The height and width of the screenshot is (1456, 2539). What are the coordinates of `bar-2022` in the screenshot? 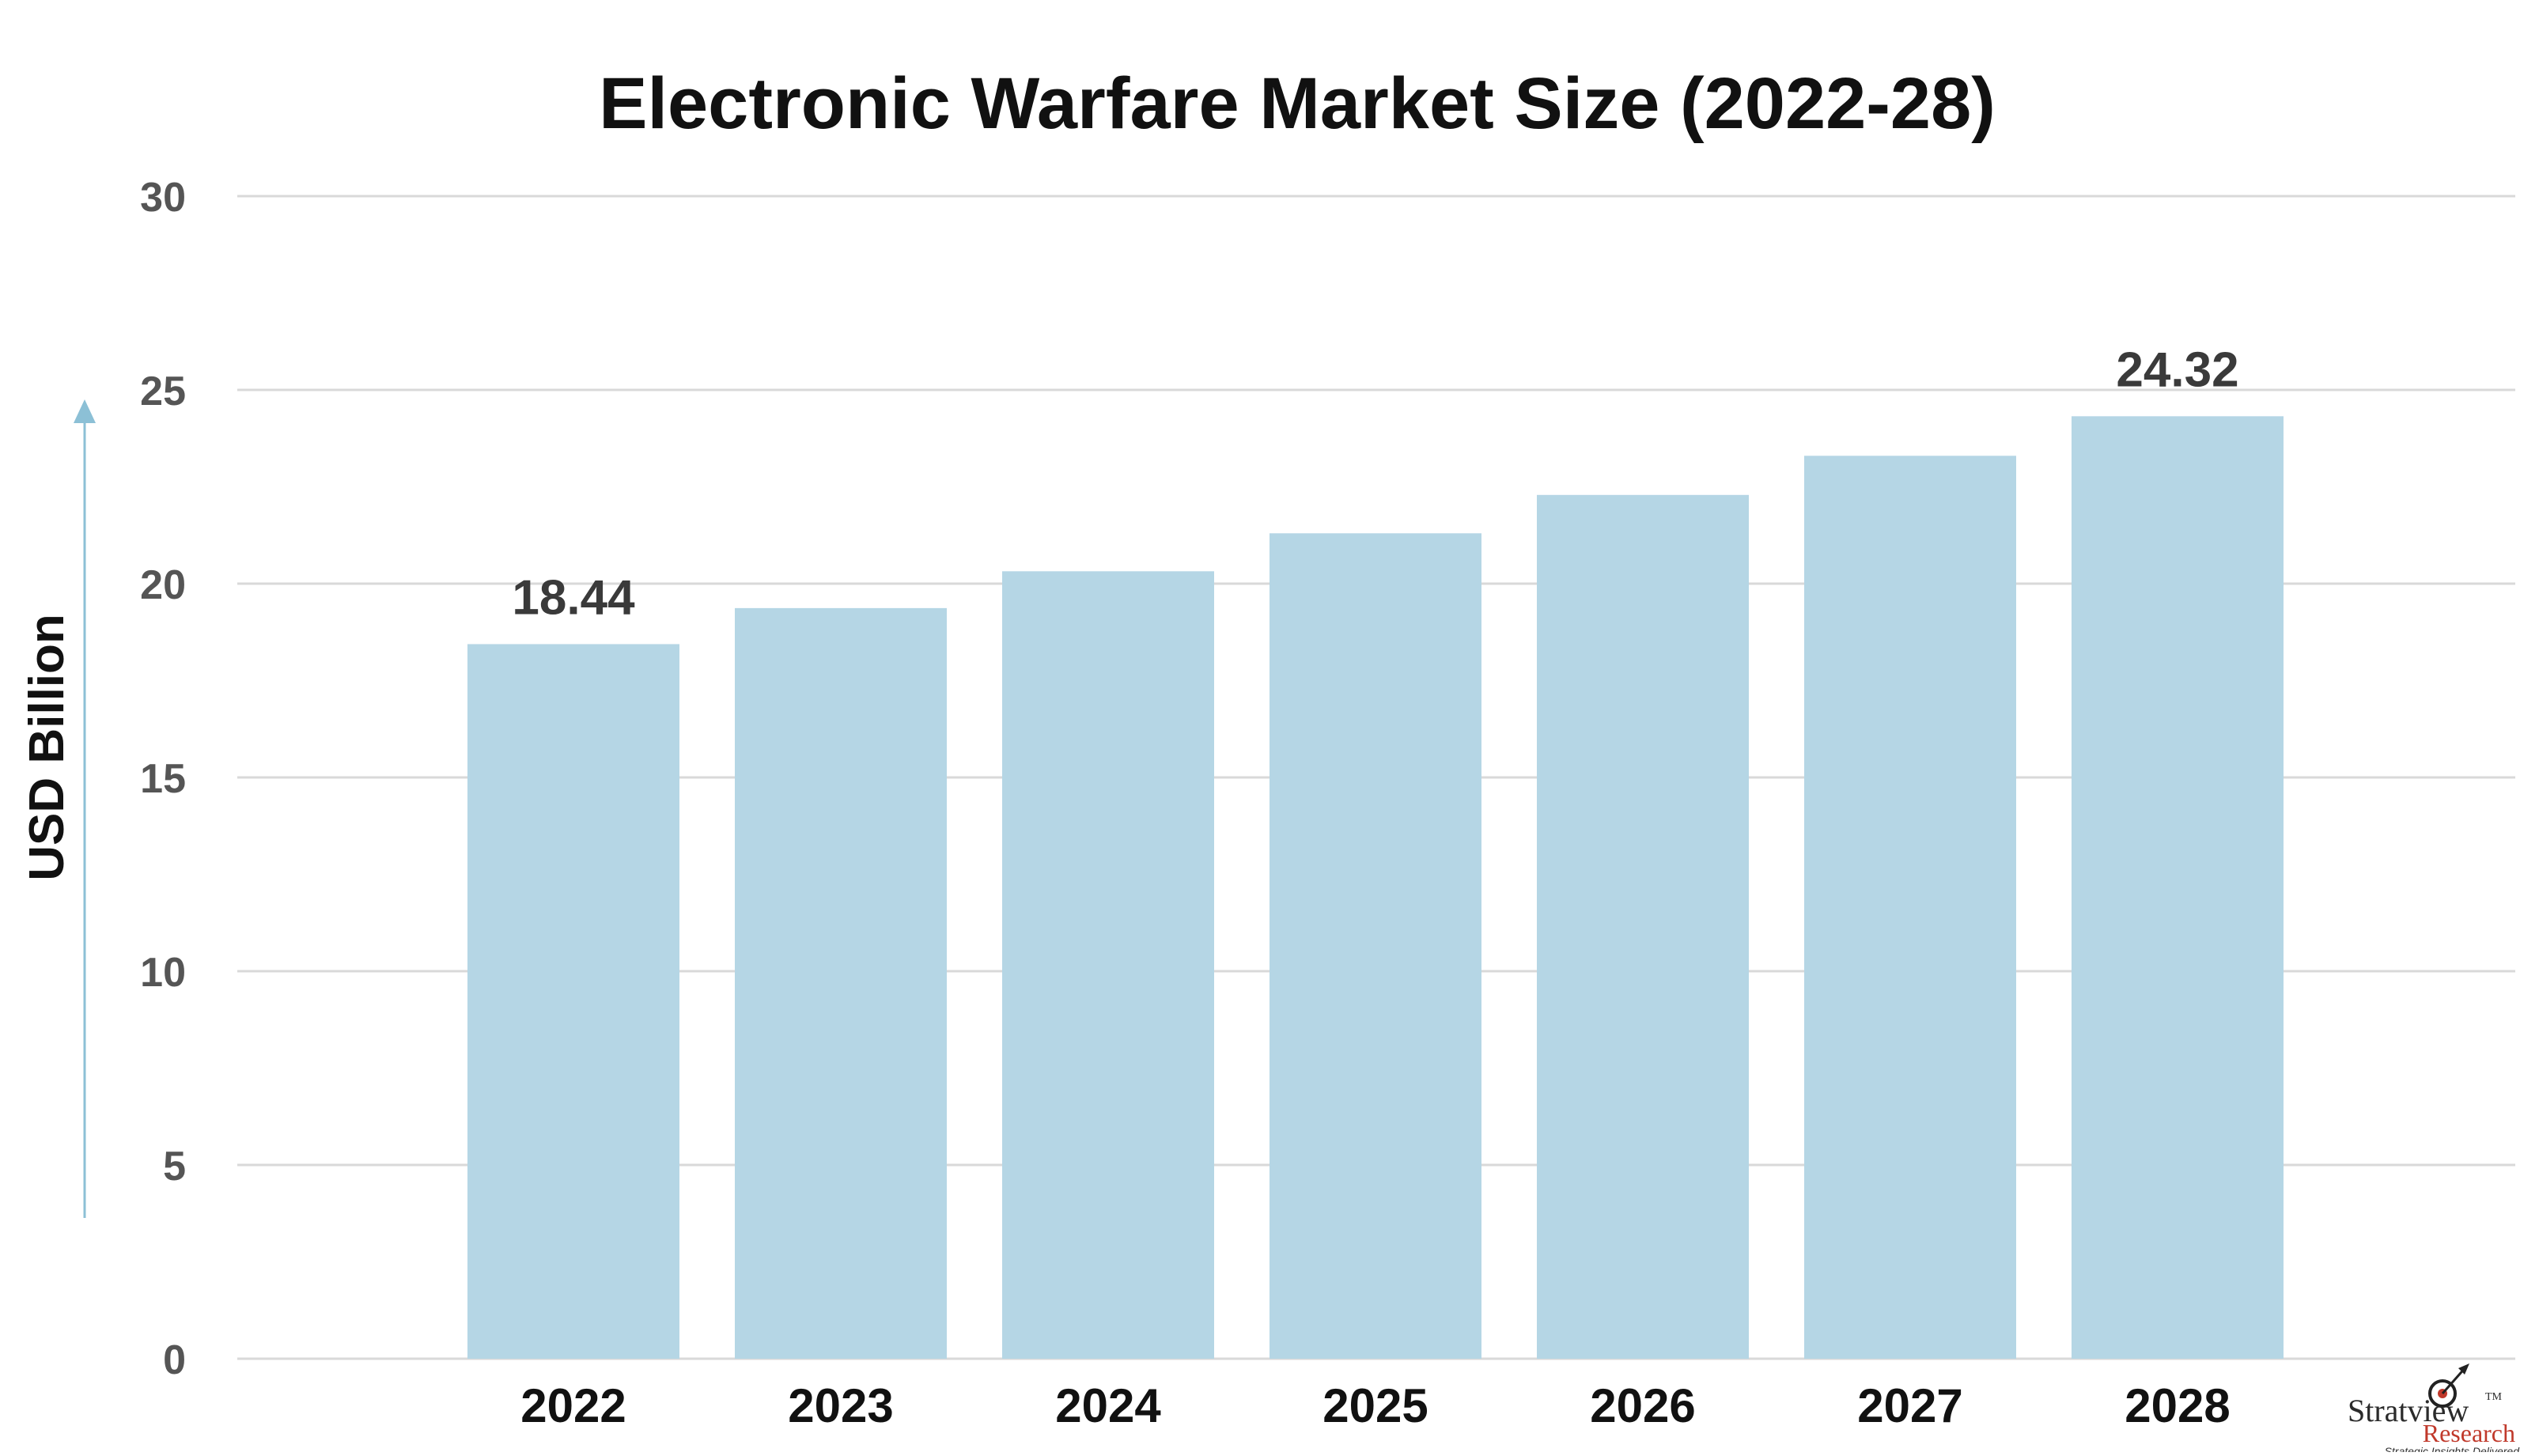 It's located at (573, 1001).